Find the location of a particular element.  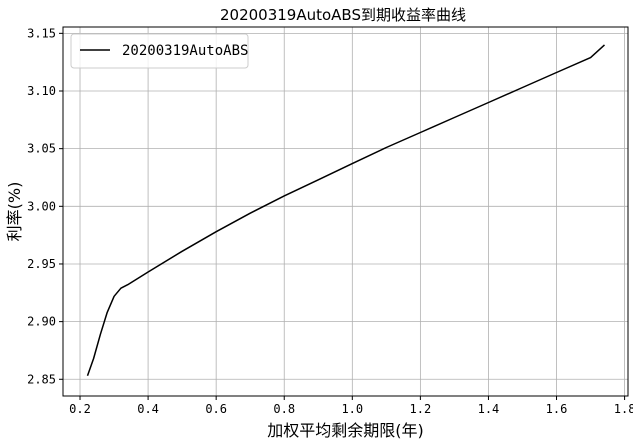

x-tick-label: 1.0 is located at coordinates (352, 409).